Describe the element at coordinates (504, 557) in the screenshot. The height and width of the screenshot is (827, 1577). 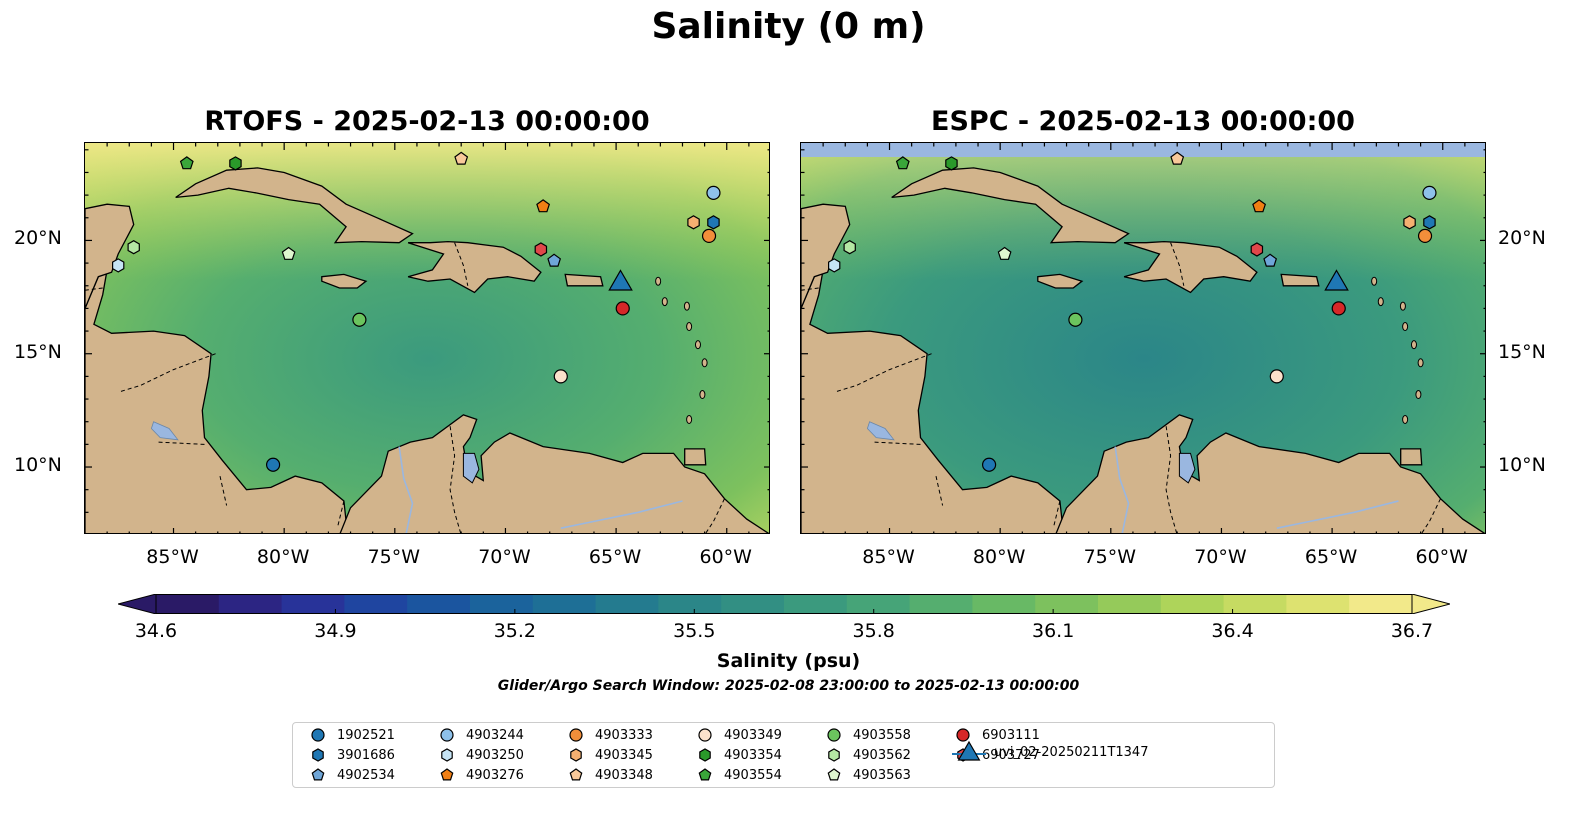
I see `lon-tick-label: 70°W` at that location.